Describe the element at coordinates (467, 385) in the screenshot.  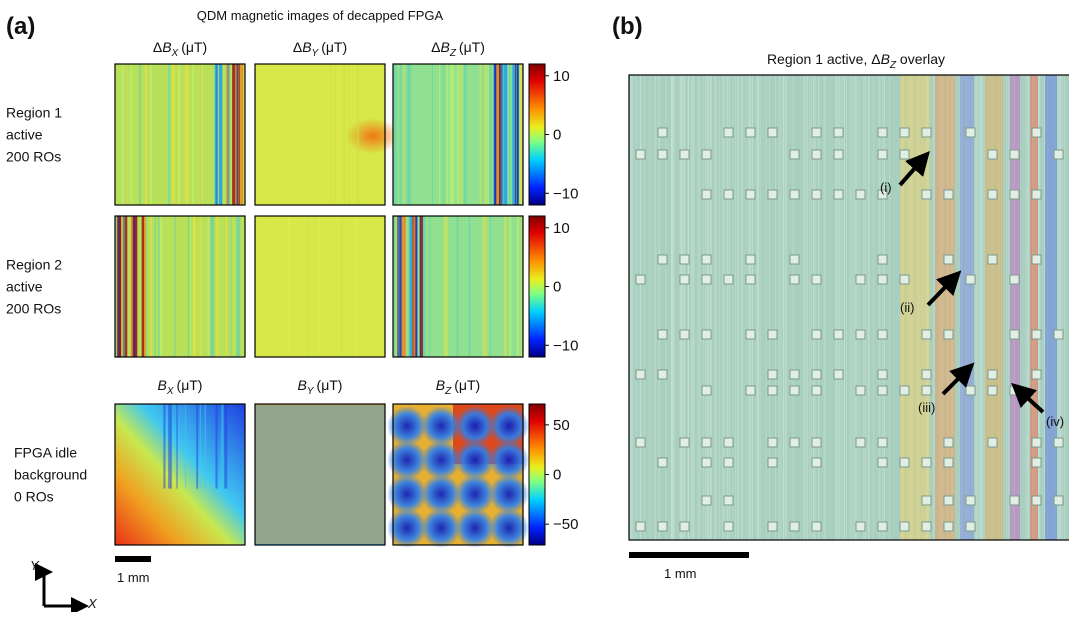
I see `header-unit: (μT)` at that location.